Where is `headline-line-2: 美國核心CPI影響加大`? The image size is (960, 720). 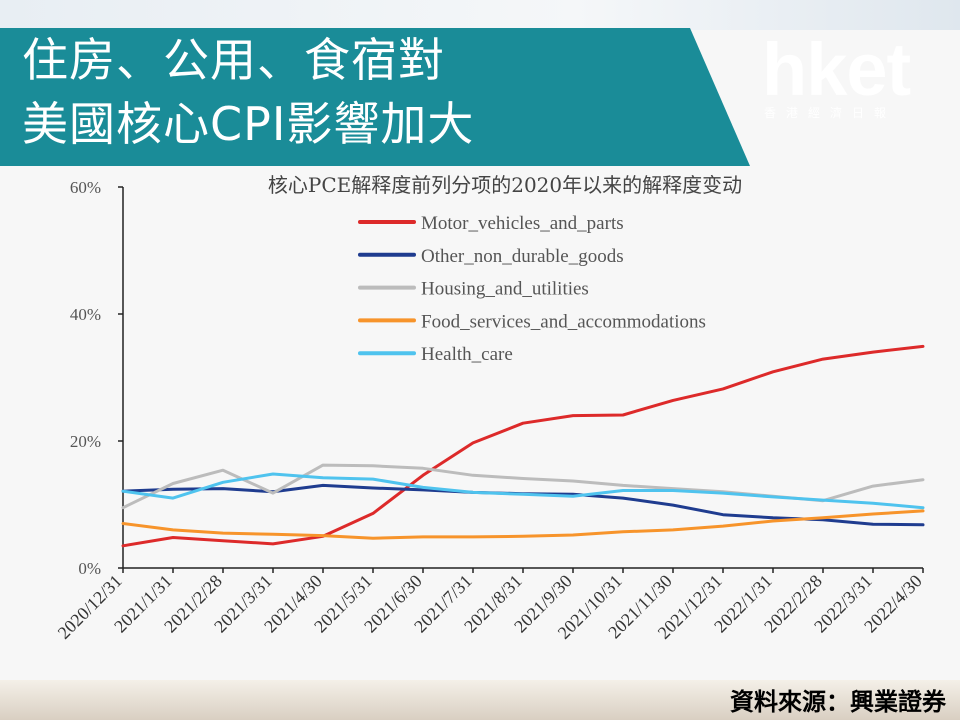
headline-line-2: 美國核心CPI影響加大 is located at coordinates (248, 124).